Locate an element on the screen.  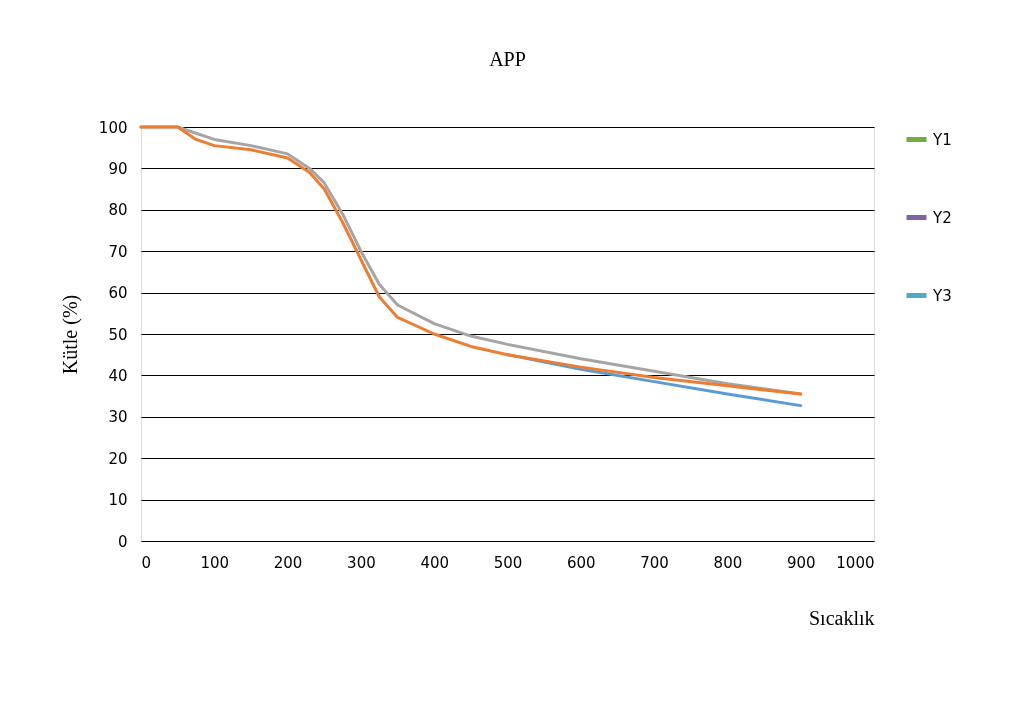
y-tick-label: 60 is located at coordinates (118, 293).